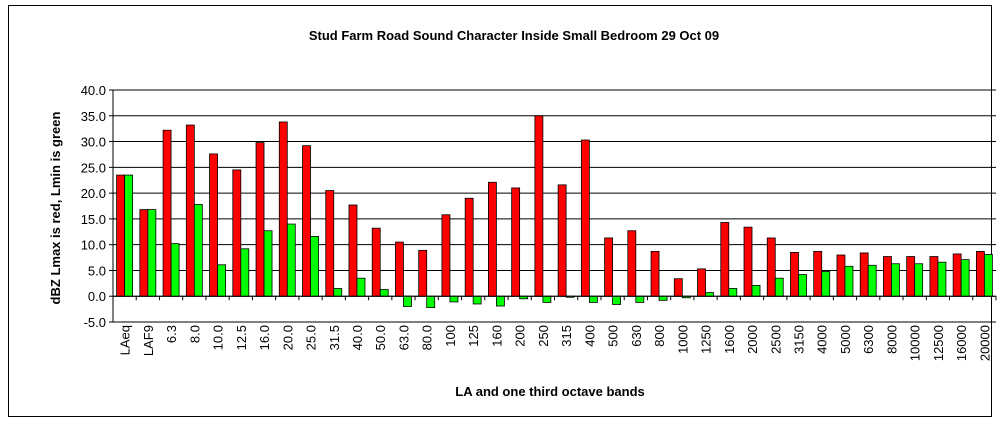  What do you see at coordinates (93, 206) in the screenshot?
I see `y-tick-labels: 40.0 35.0 30.0 25.0 20.0 15.0 10.0 5.0 0.0 -5.0` at bounding box center [93, 206].